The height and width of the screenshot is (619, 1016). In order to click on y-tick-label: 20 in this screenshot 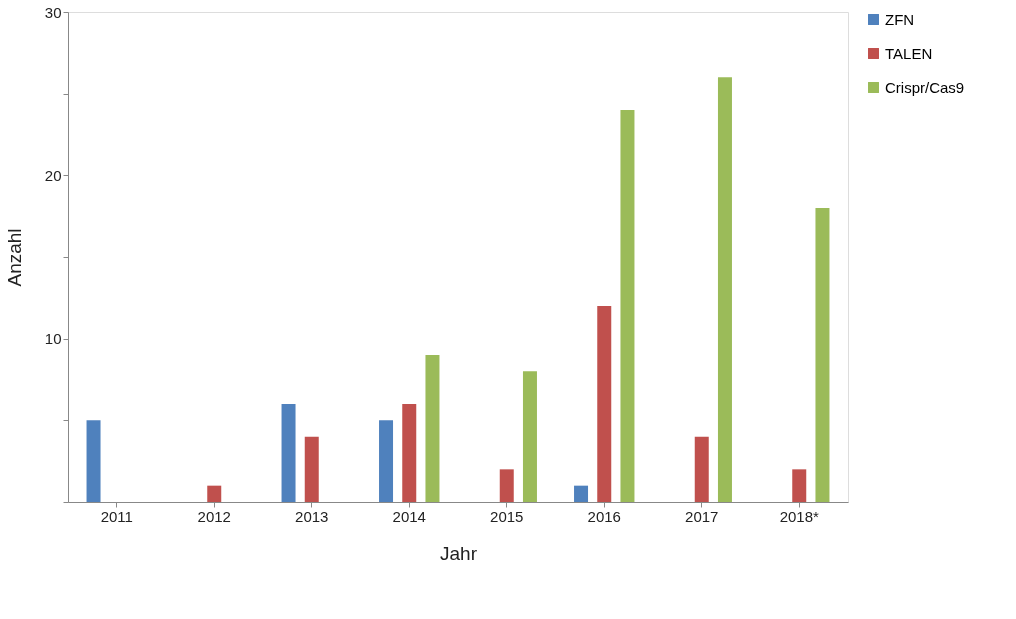, I will do `click(53, 175)`.